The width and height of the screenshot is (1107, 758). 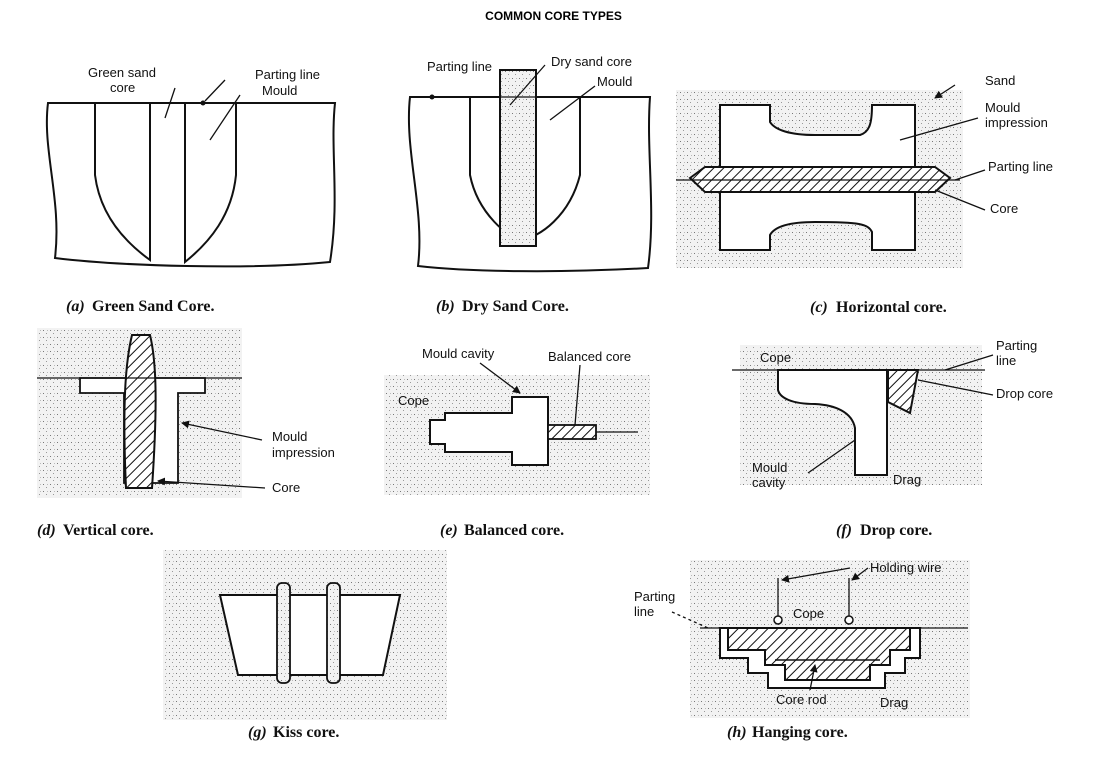 I want to click on hanging-core, so click(x=819, y=654).